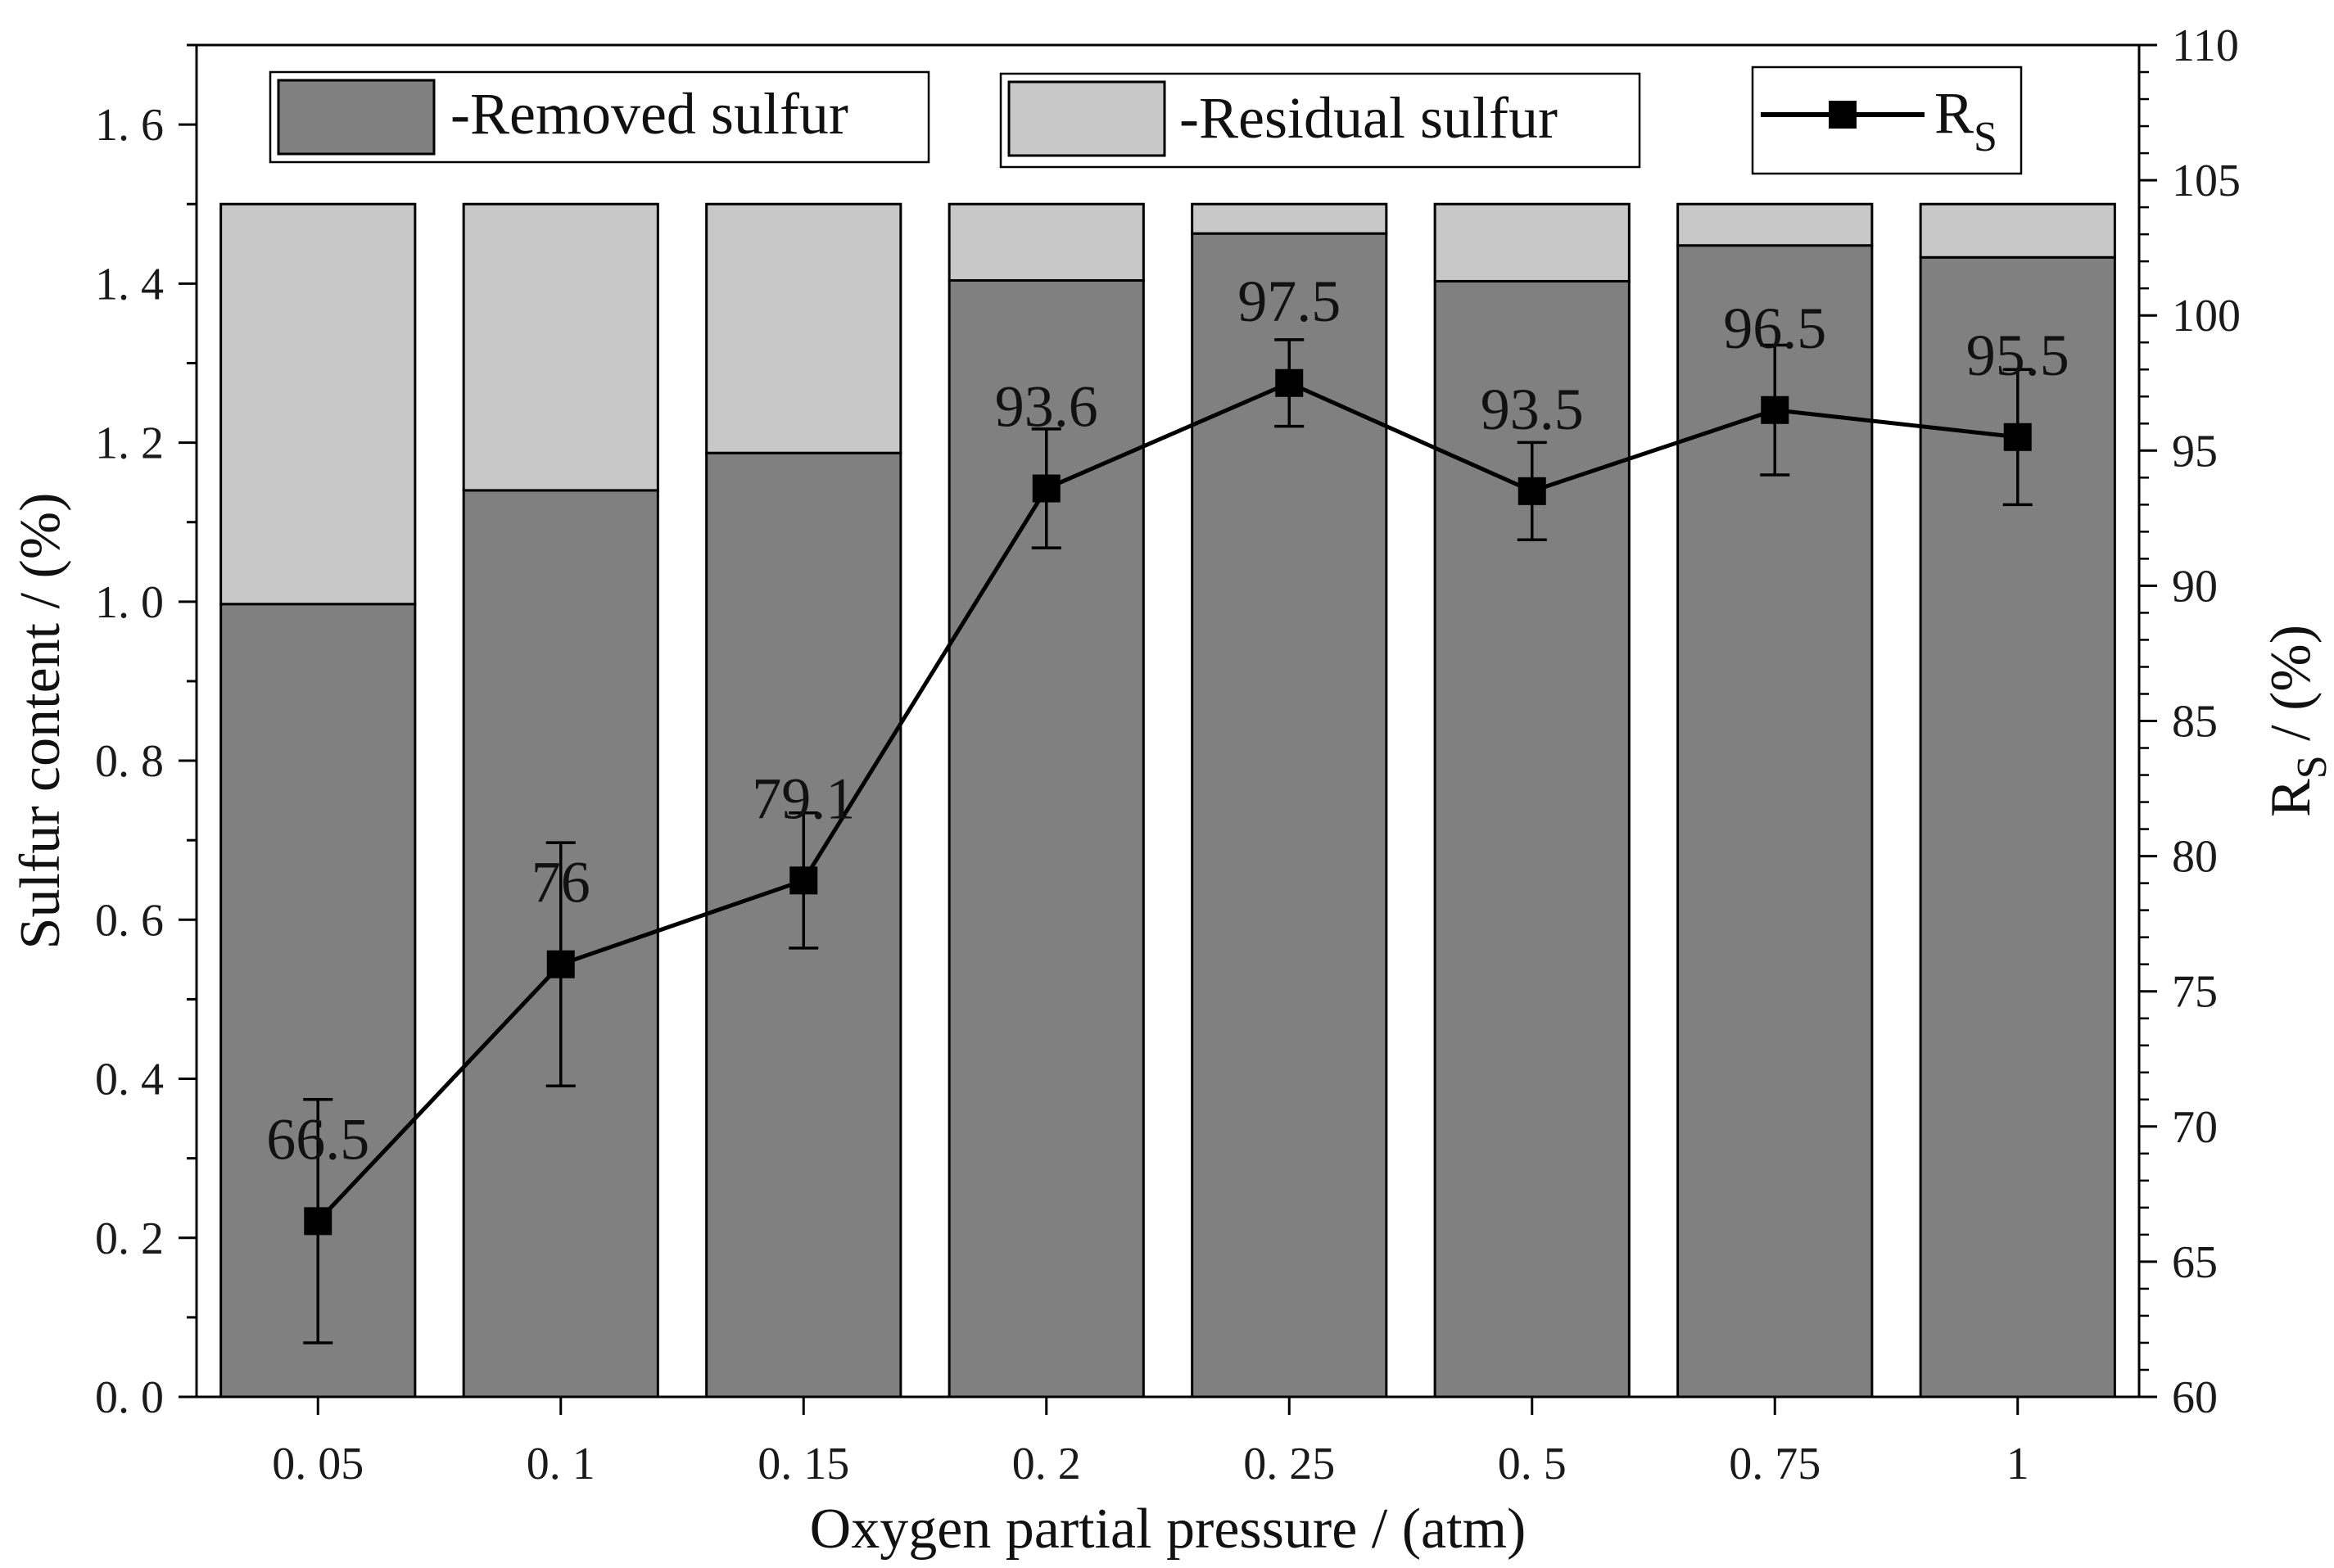 This screenshot has width=2334, height=1568. I want to click on y2-tick-label: 110, so click(2205, 46).